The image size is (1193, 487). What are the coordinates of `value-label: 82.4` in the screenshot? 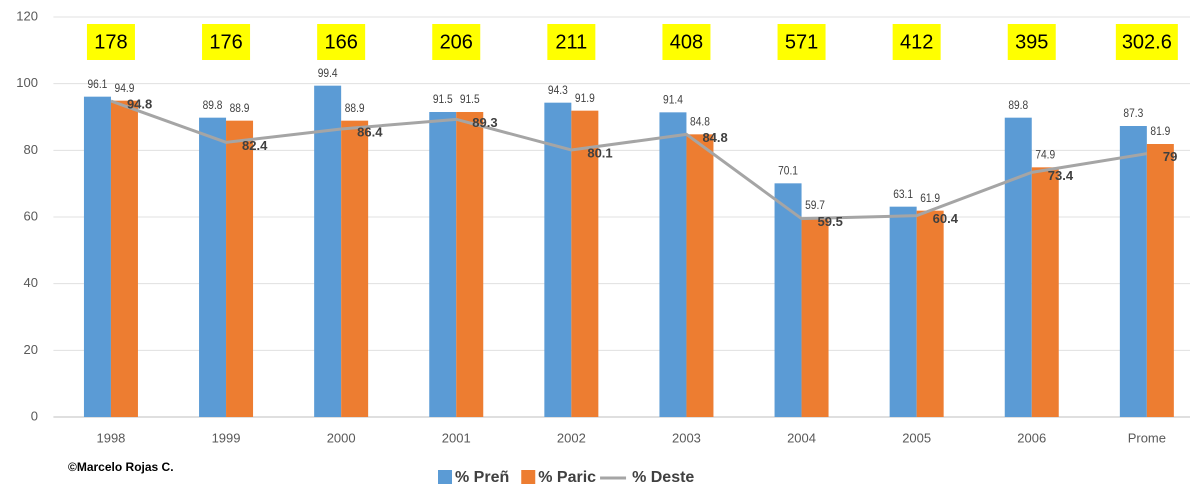 It's located at (255, 145).